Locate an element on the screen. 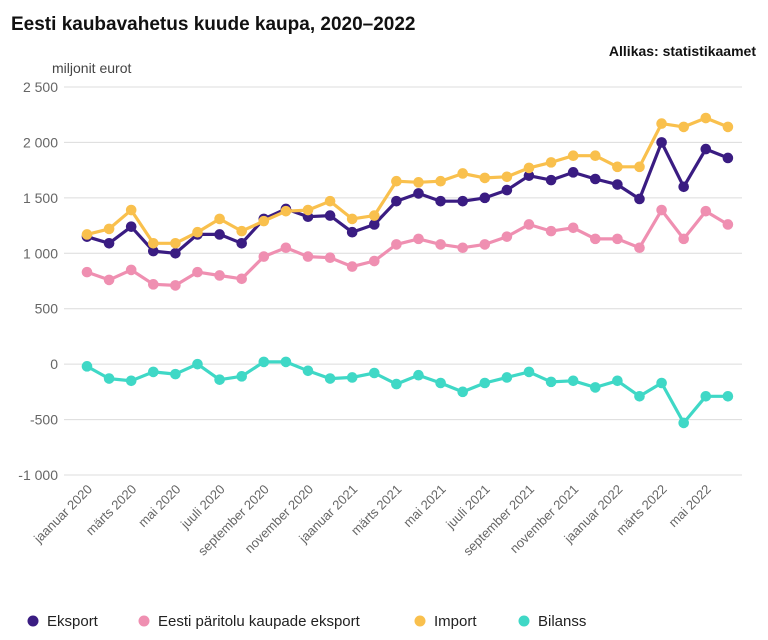  chart-source: Allikas: statistikaamet is located at coordinates (682, 51).